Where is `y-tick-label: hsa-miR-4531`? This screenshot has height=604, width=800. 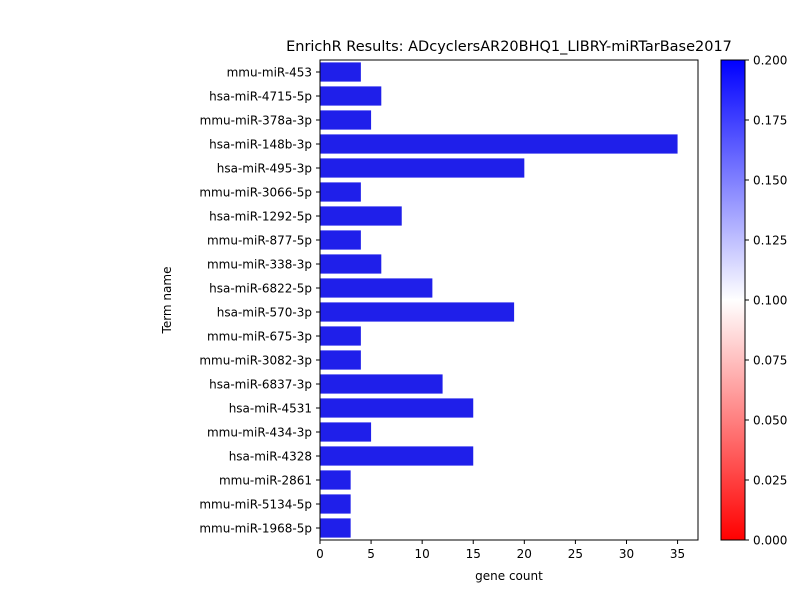
y-tick-label: hsa-miR-4531 is located at coordinates (270, 409).